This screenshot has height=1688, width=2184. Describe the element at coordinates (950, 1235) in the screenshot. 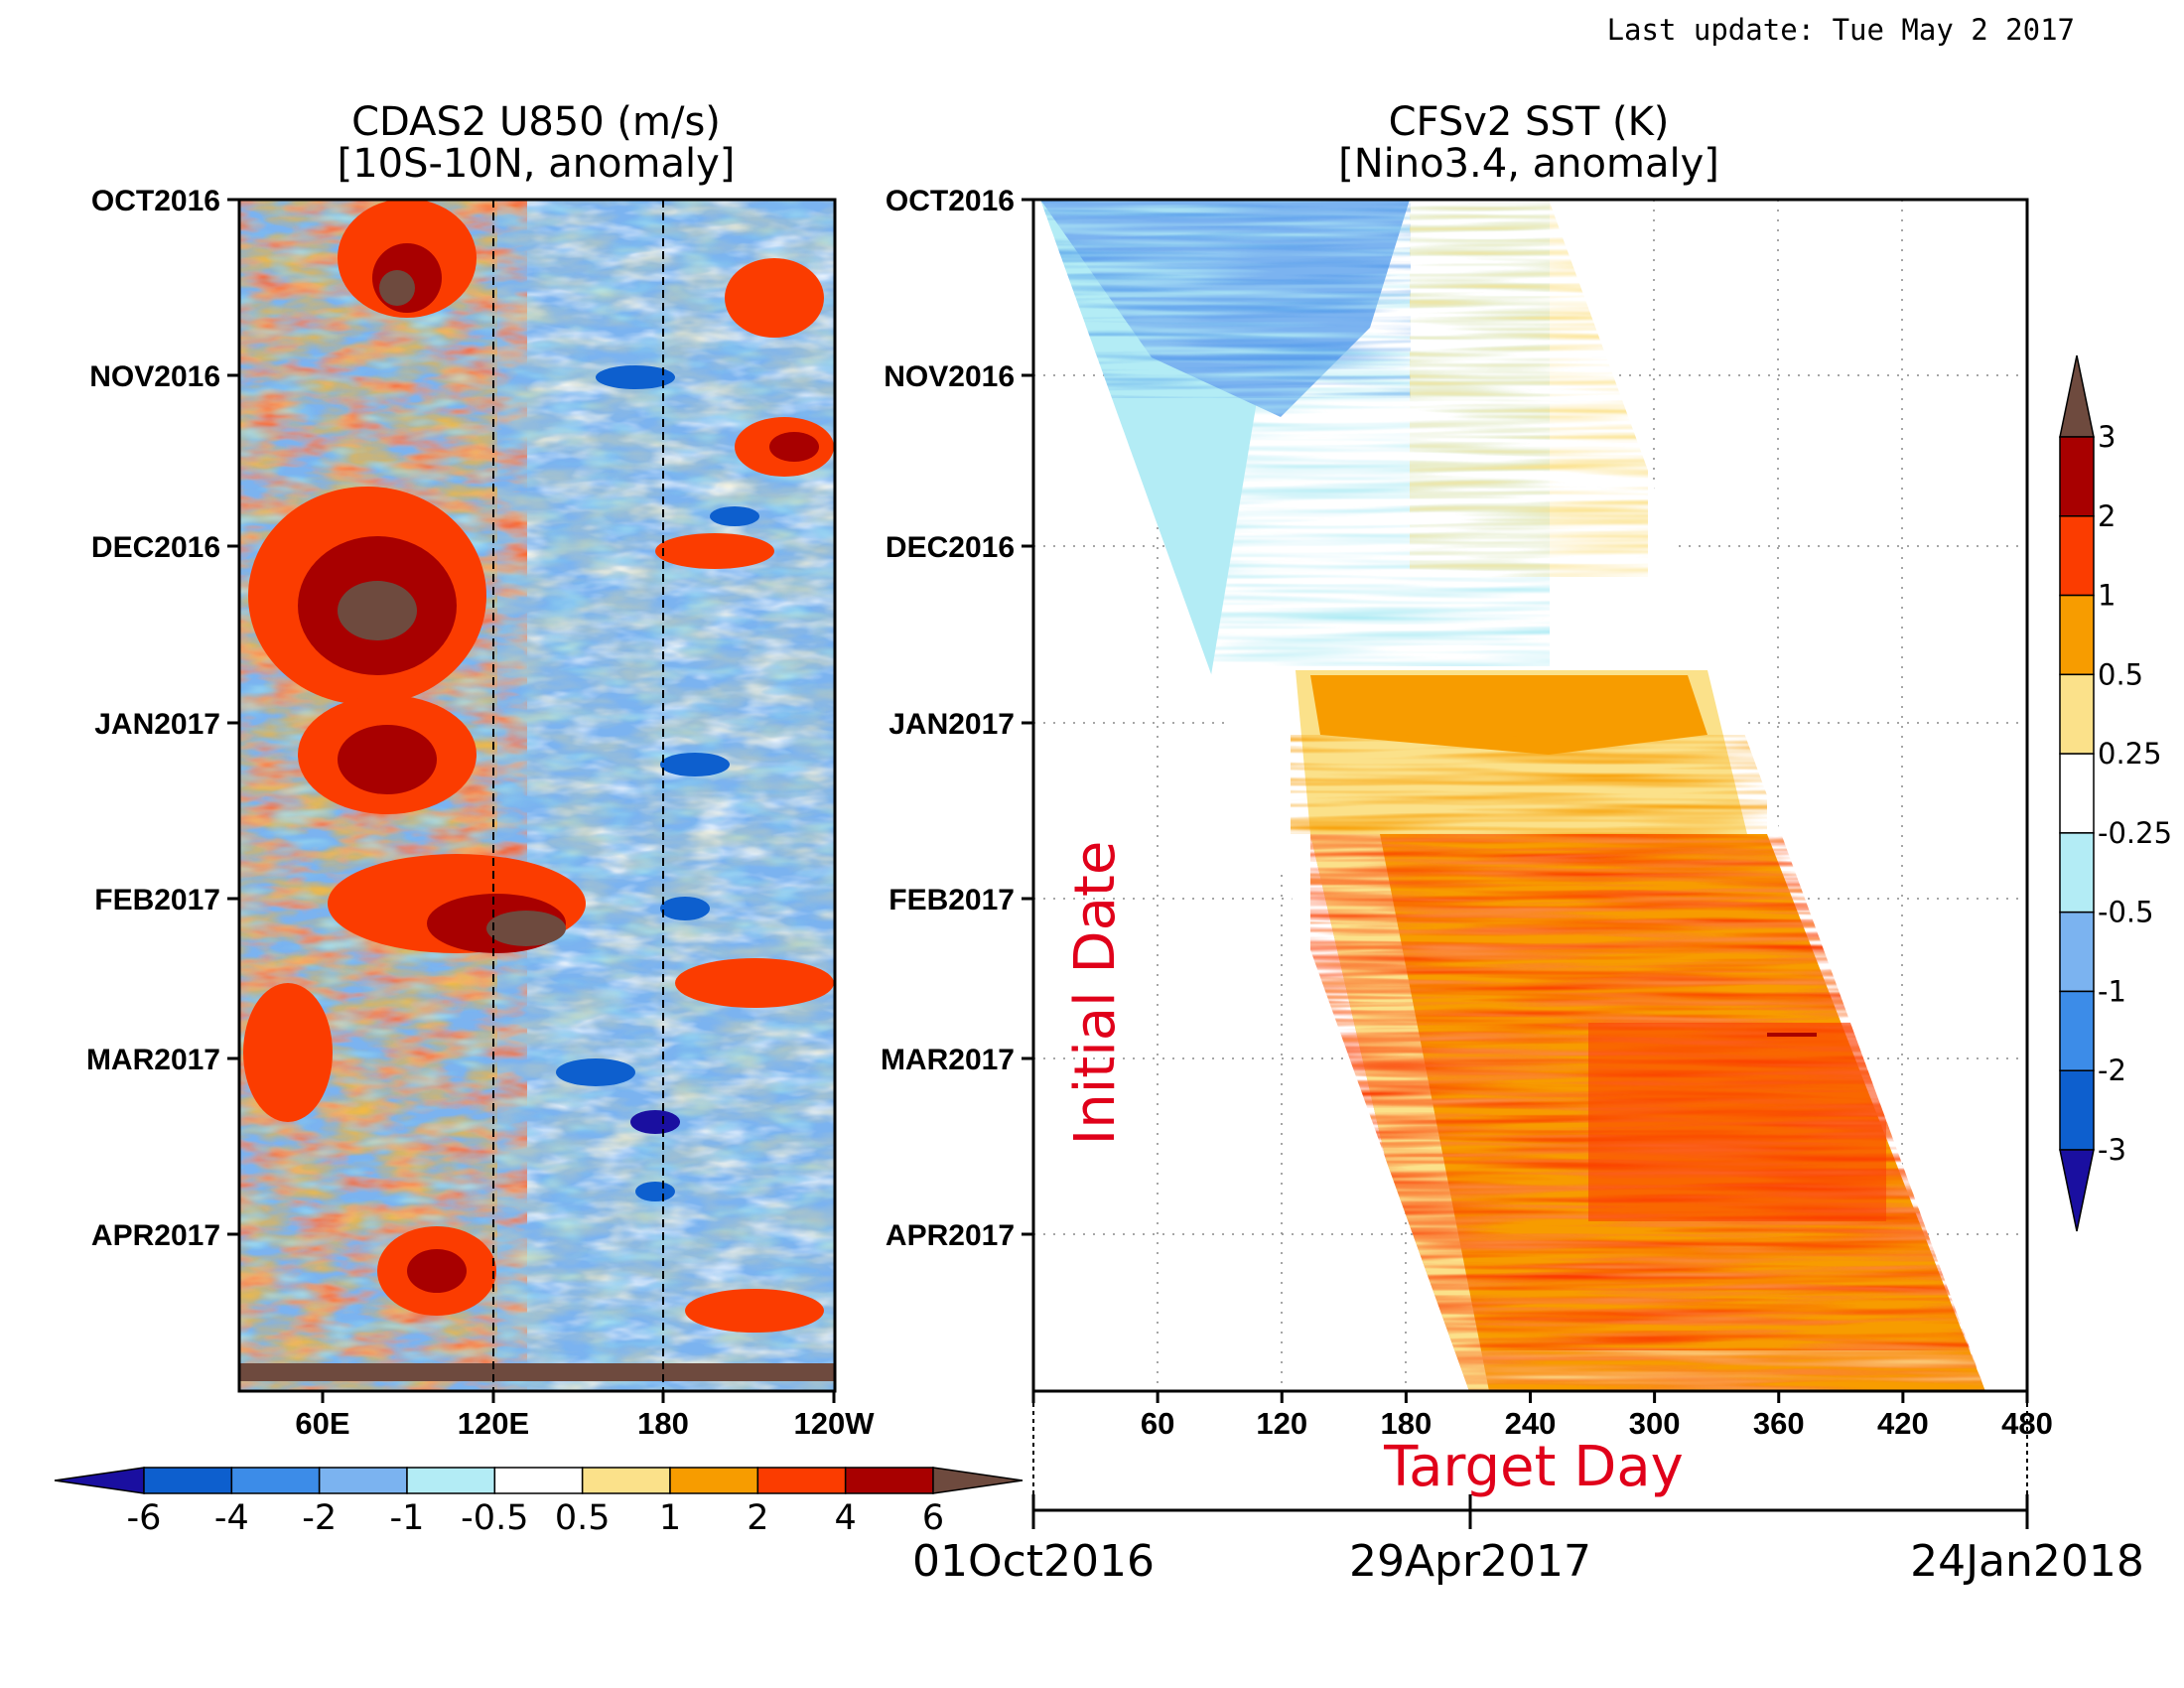

I see `sst-ytick-6: APR2017` at that location.